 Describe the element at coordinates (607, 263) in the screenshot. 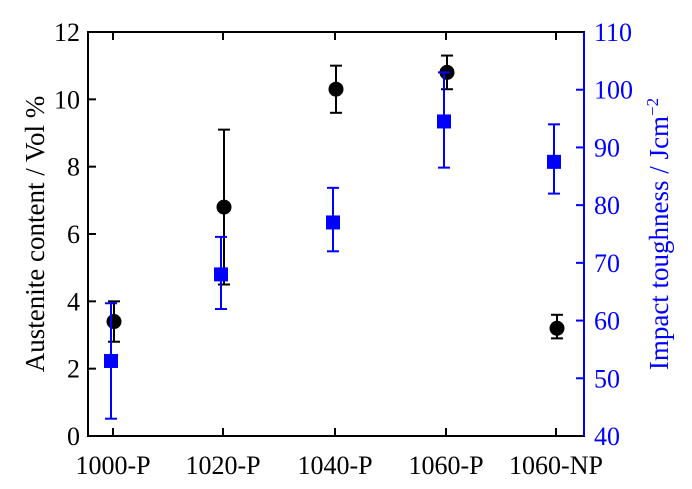

I see `right-tick-label: 70` at that location.